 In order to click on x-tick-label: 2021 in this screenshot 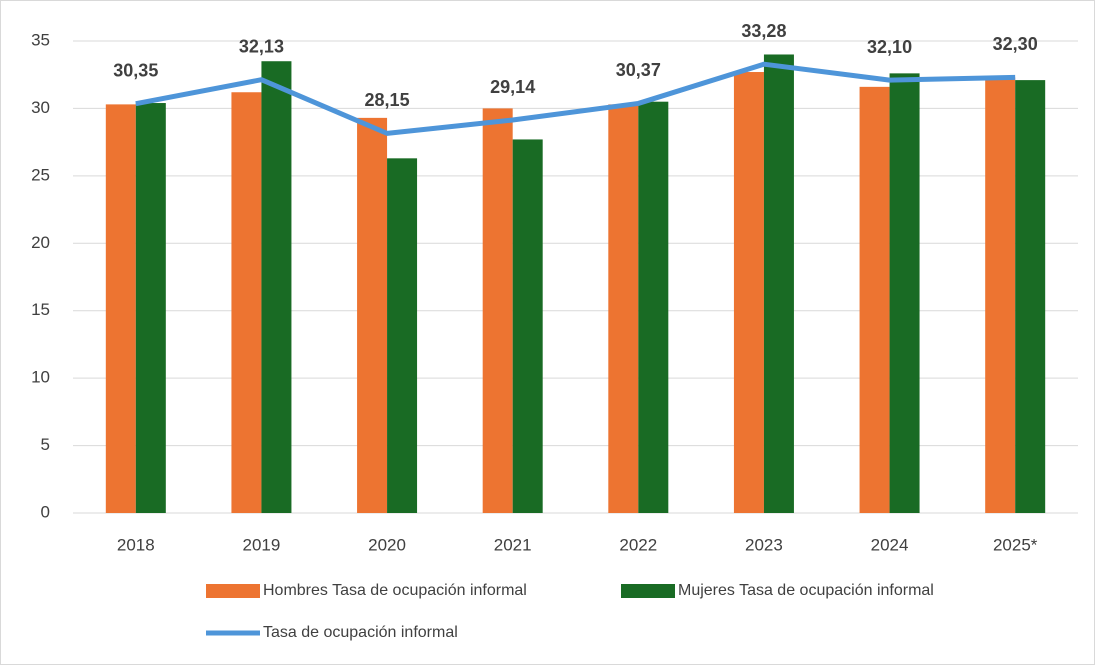, I will do `click(513, 544)`.